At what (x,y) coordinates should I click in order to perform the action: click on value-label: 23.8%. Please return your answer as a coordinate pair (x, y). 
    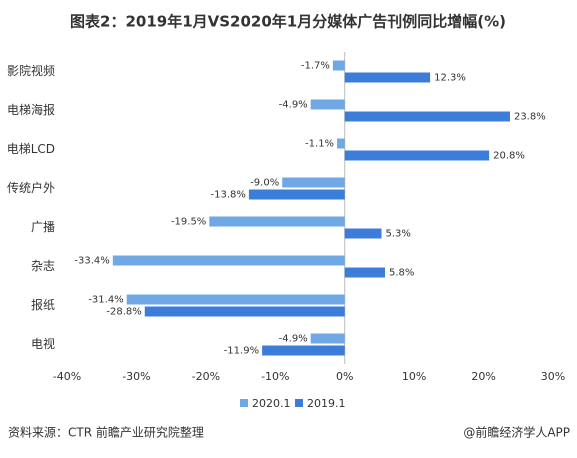
    Looking at the image, I should click on (530, 117).